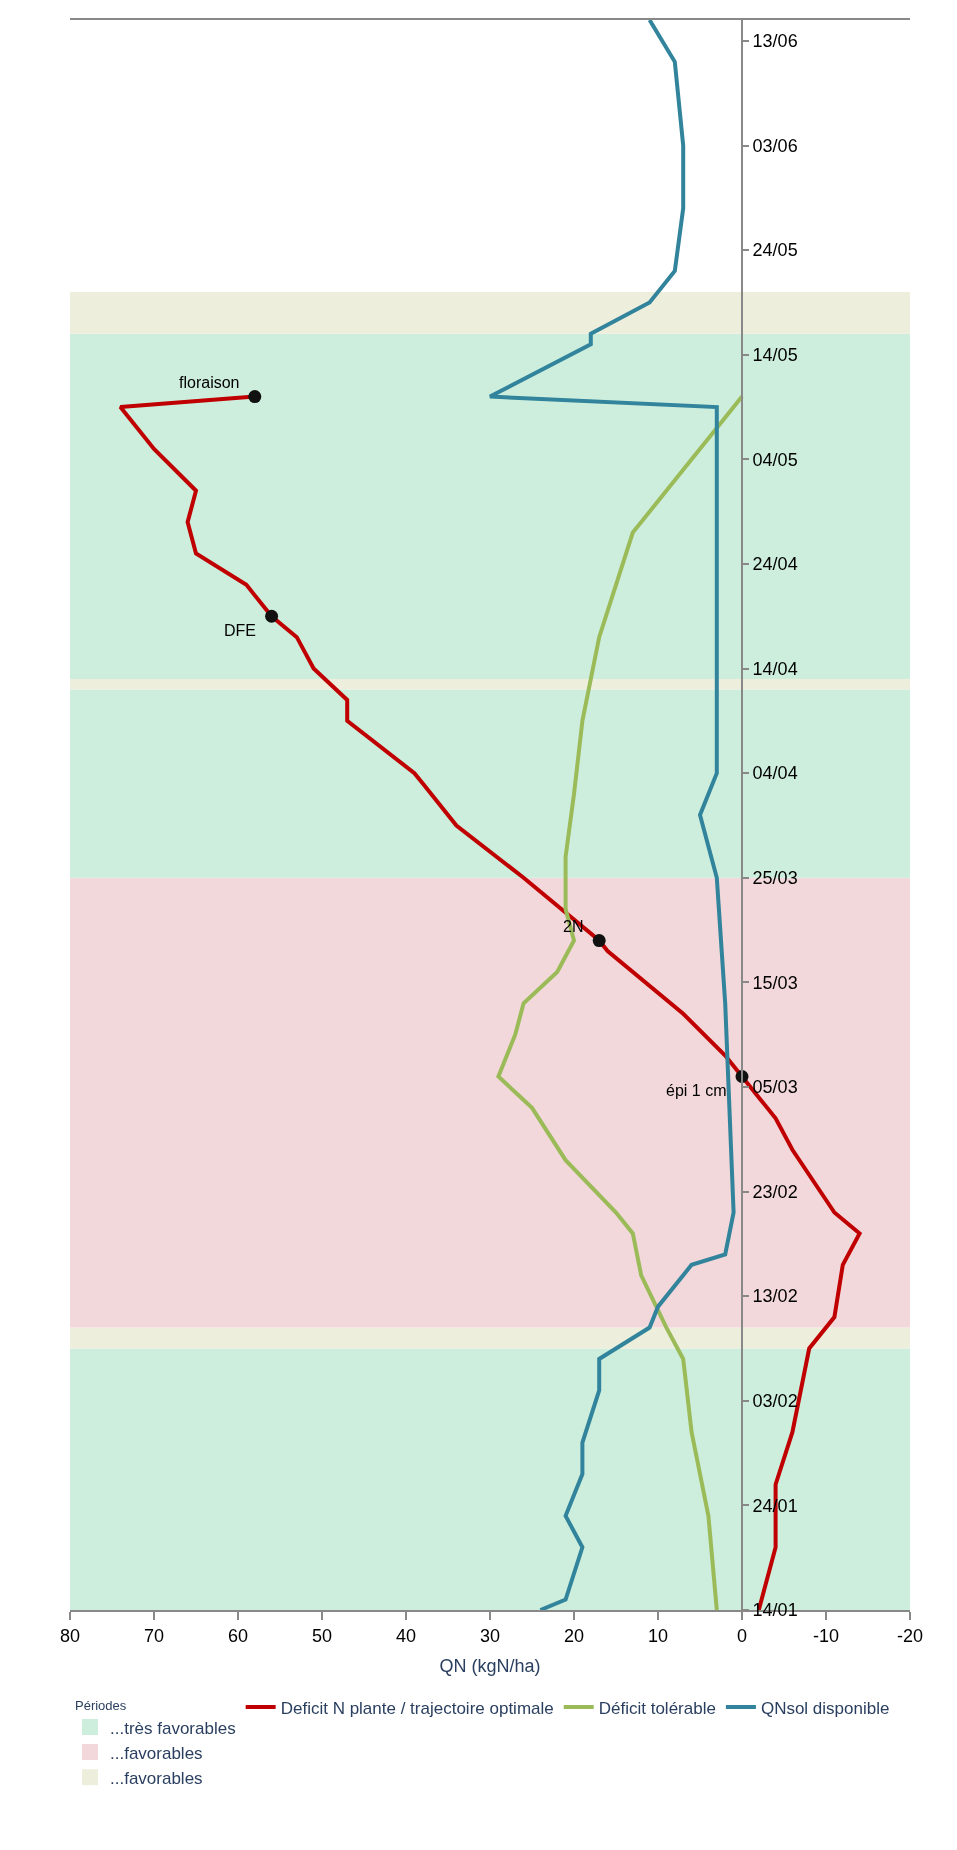 Image resolution: width=957 pixels, height=1850 pixels. Describe the element at coordinates (490, 1666) in the screenshot. I see `x-axis-title: QN (kgN/ha)` at that location.